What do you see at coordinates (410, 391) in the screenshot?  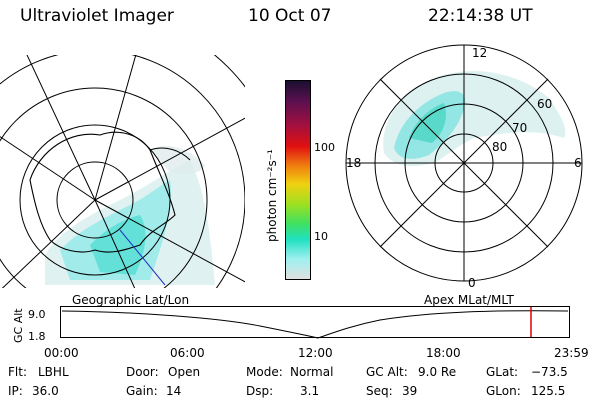 I see `seq-value: 39` at bounding box center [410, 391].